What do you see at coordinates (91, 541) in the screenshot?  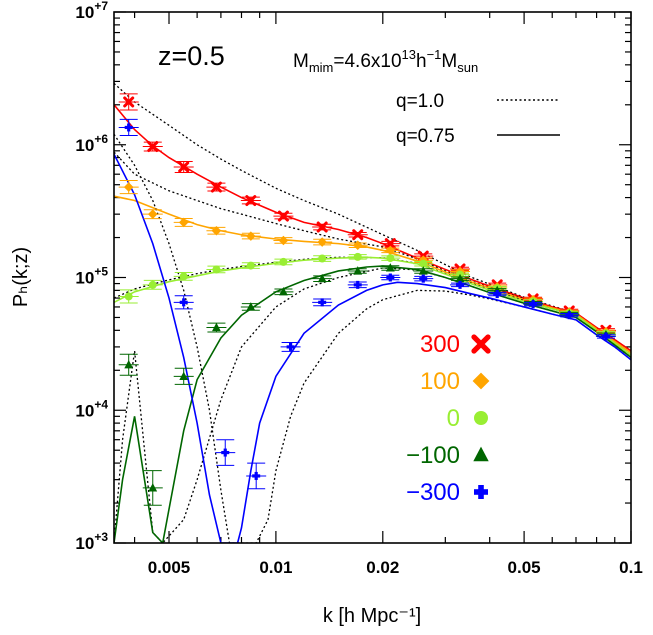 I see `y-tick-label: 10+3` at bounding box center [91, 541].